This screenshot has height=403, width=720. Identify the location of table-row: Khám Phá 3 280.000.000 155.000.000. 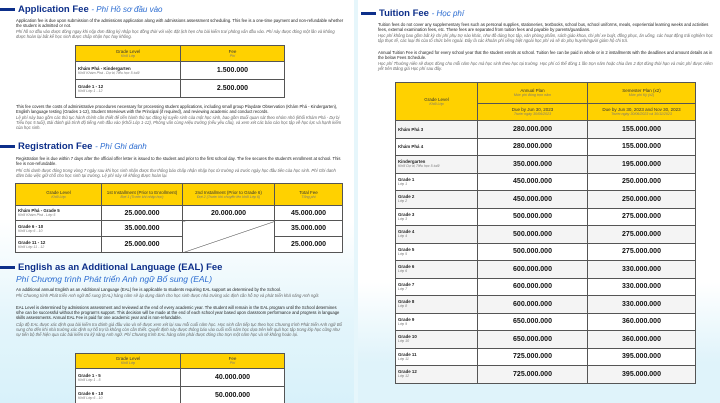
(545, 129).